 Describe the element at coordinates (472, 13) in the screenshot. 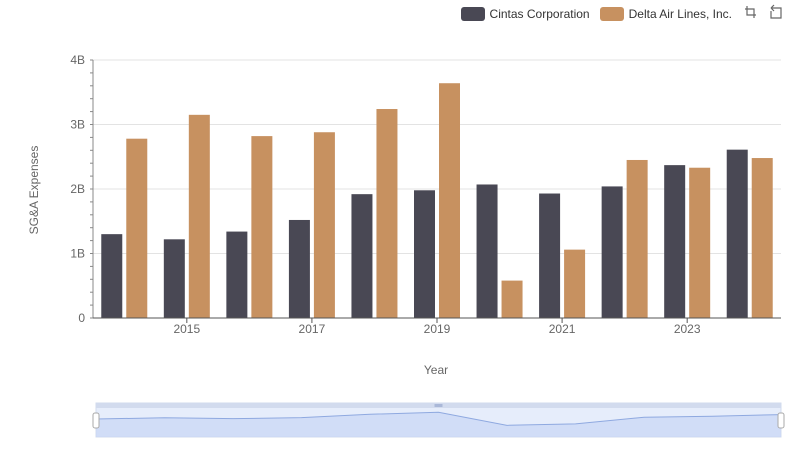

I see `legend-swatch-cintas` at that location.